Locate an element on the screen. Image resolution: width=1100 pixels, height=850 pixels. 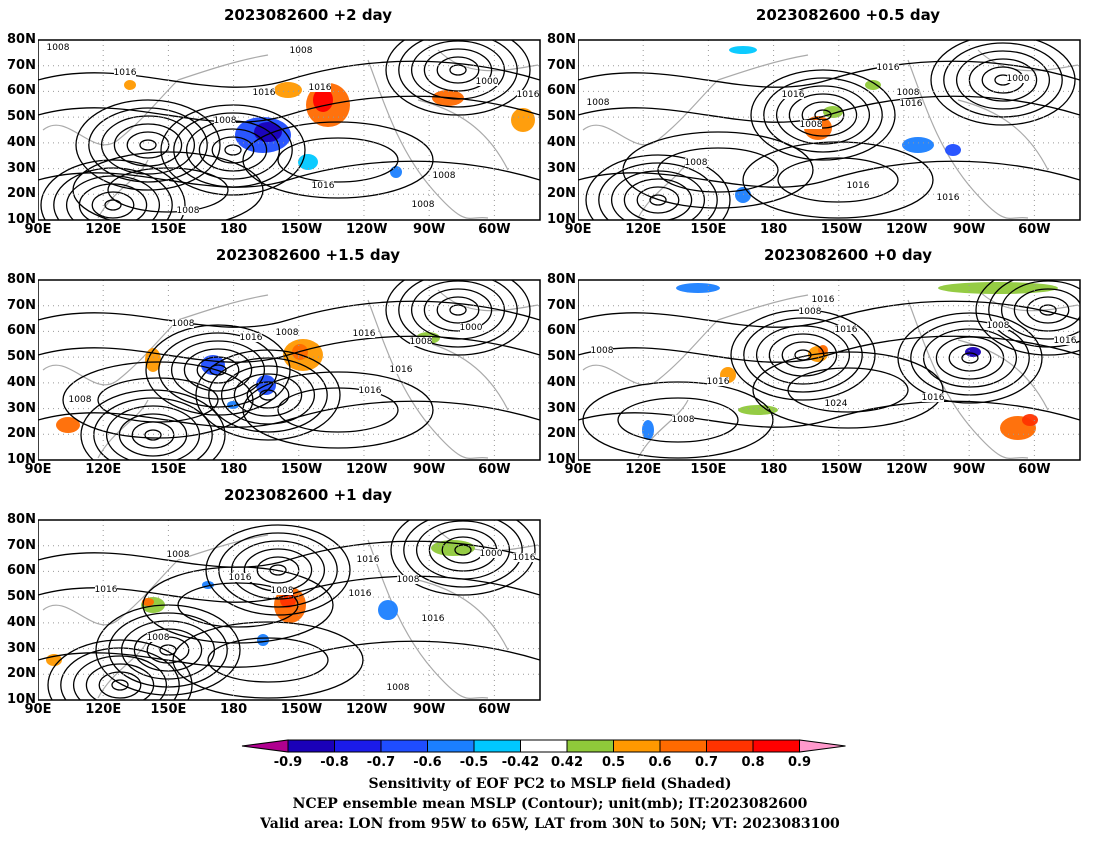
colorbar-tick-label: -0.8 is located at coordinates (334, 762).